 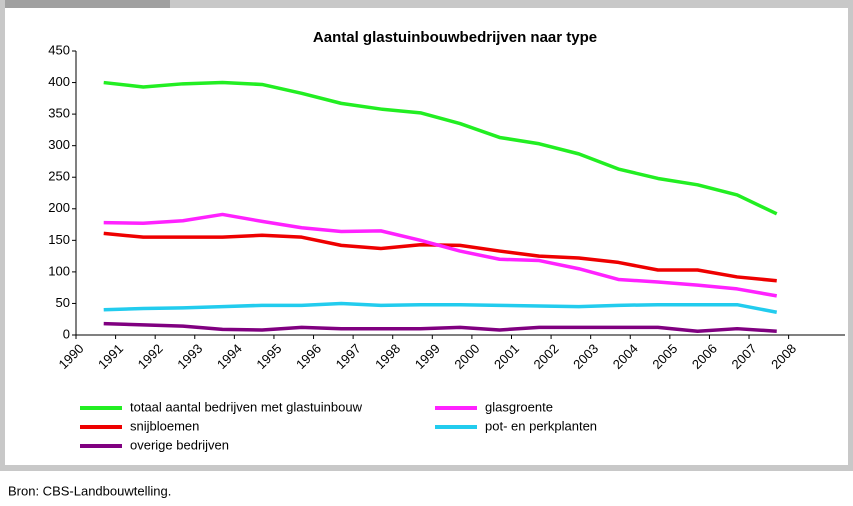 What do you see at coordinates (59, 239) in the screenshot?
I see `y-tick-label: 150` at bounding box center [59, 239].